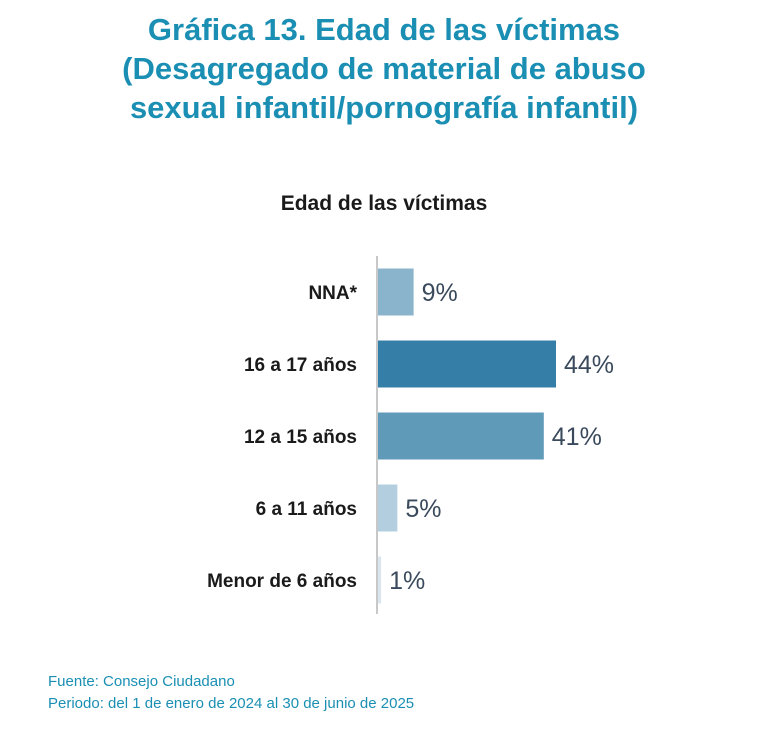  Describe the element at coordinates (589, 365) in the screenshot. I see `value-label-1: 44%` at that location.